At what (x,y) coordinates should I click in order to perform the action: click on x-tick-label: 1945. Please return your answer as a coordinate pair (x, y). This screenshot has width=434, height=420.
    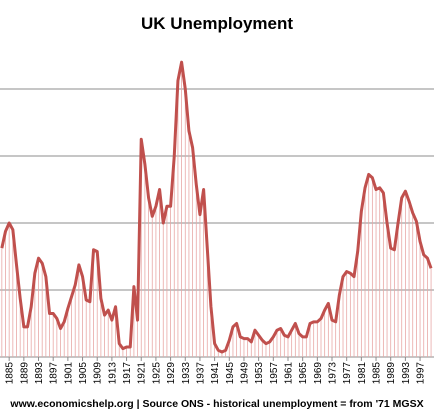
    Looking at the image, I should click on (230, 373).